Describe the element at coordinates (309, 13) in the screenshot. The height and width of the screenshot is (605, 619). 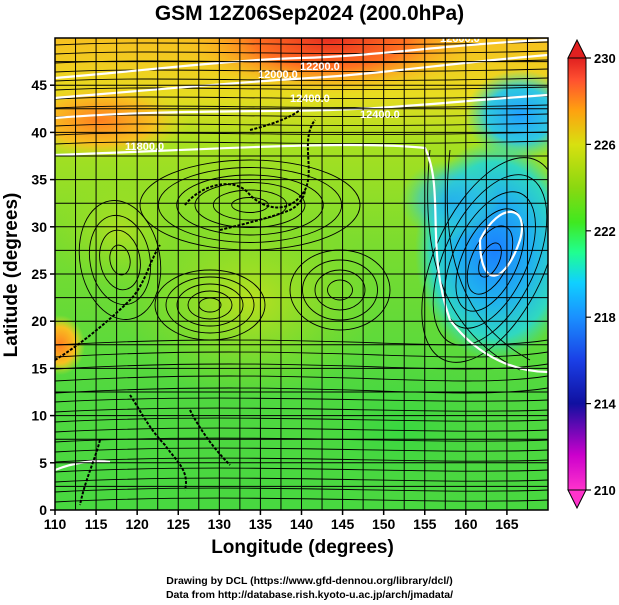
I see `chart-title: GSM 12Z06Sep2024 (200.0hPa)` at that location.